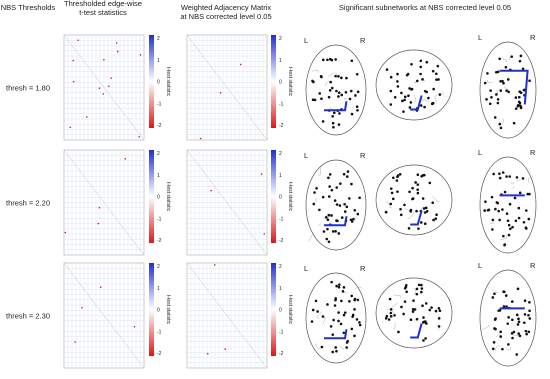  Describe the element at coordinates (273, 81) in the screenshot. I see `colorbar` at that location.